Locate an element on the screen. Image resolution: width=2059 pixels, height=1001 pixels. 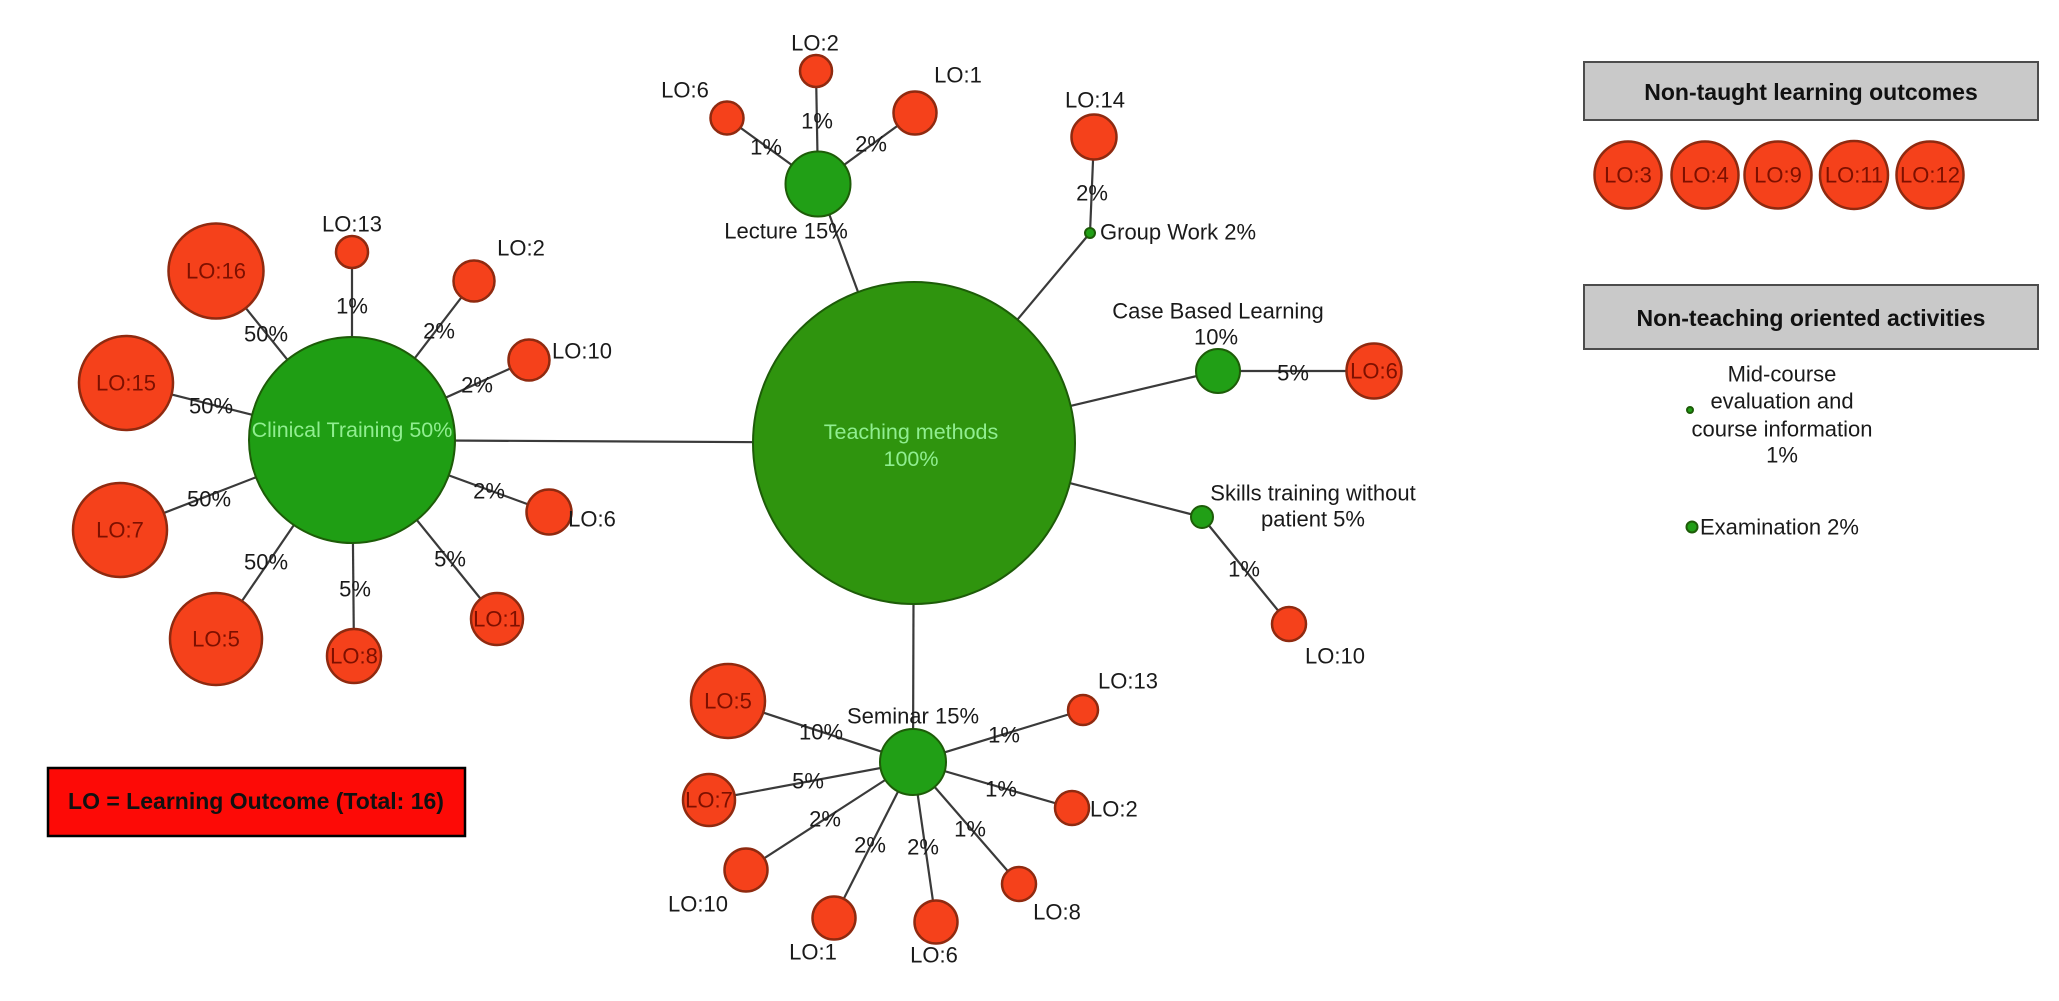
svg-text: Mid-course is located at coordinates (1782, 374).